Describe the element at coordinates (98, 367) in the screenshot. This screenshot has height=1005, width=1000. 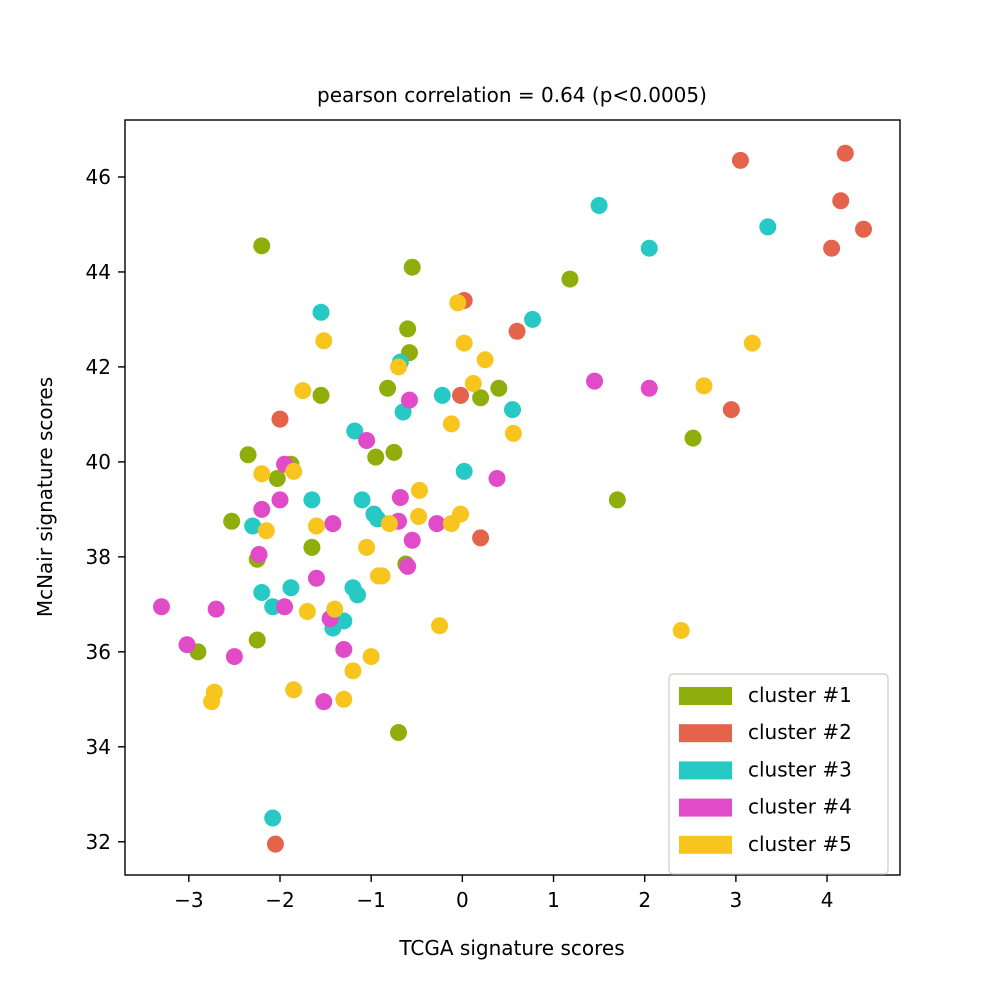
I see `y-tick-label: 42` at that location.